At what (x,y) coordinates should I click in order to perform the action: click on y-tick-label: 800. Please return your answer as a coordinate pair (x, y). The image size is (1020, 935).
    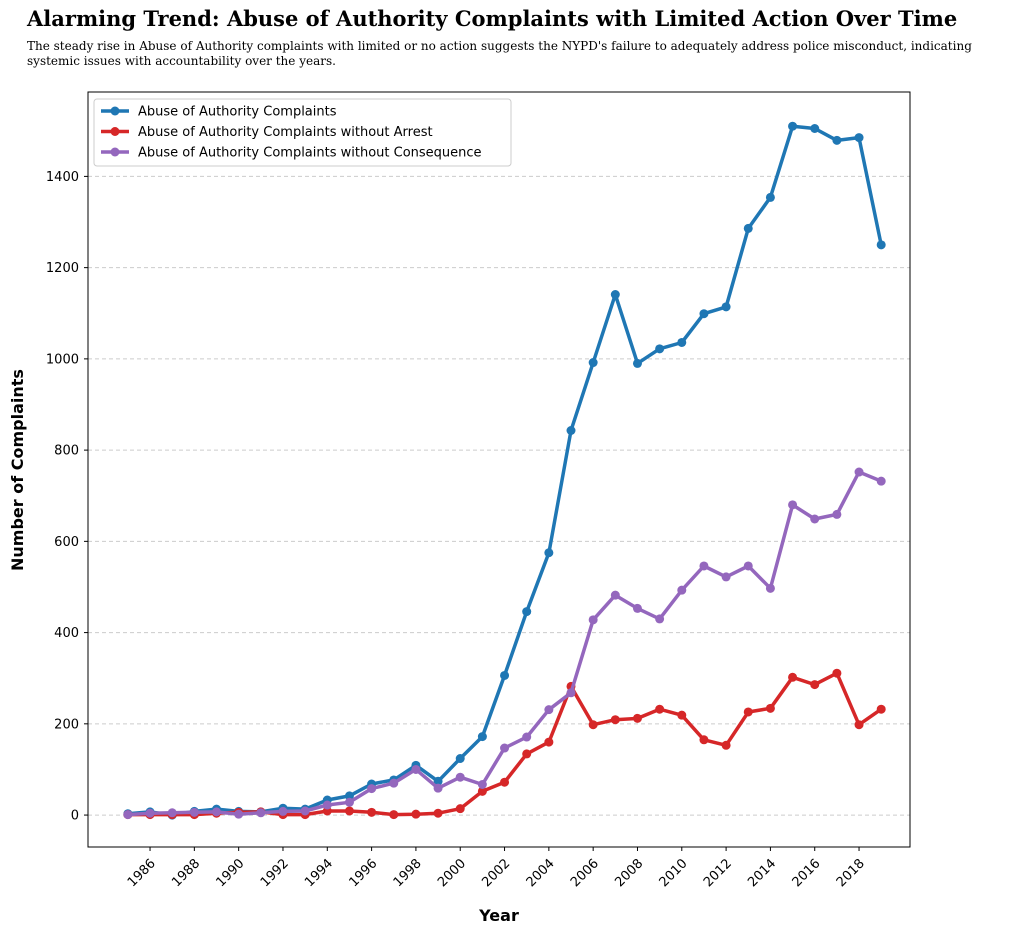
    Looking at the image, I should click on (66, 451).